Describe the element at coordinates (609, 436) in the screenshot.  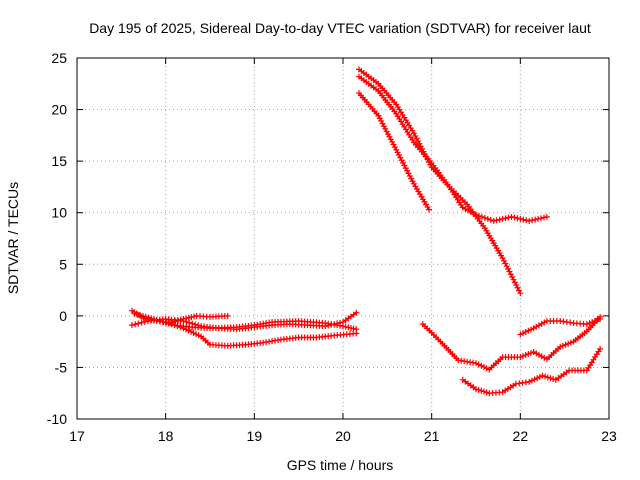
I see `x-tick-label: 23` at that location.